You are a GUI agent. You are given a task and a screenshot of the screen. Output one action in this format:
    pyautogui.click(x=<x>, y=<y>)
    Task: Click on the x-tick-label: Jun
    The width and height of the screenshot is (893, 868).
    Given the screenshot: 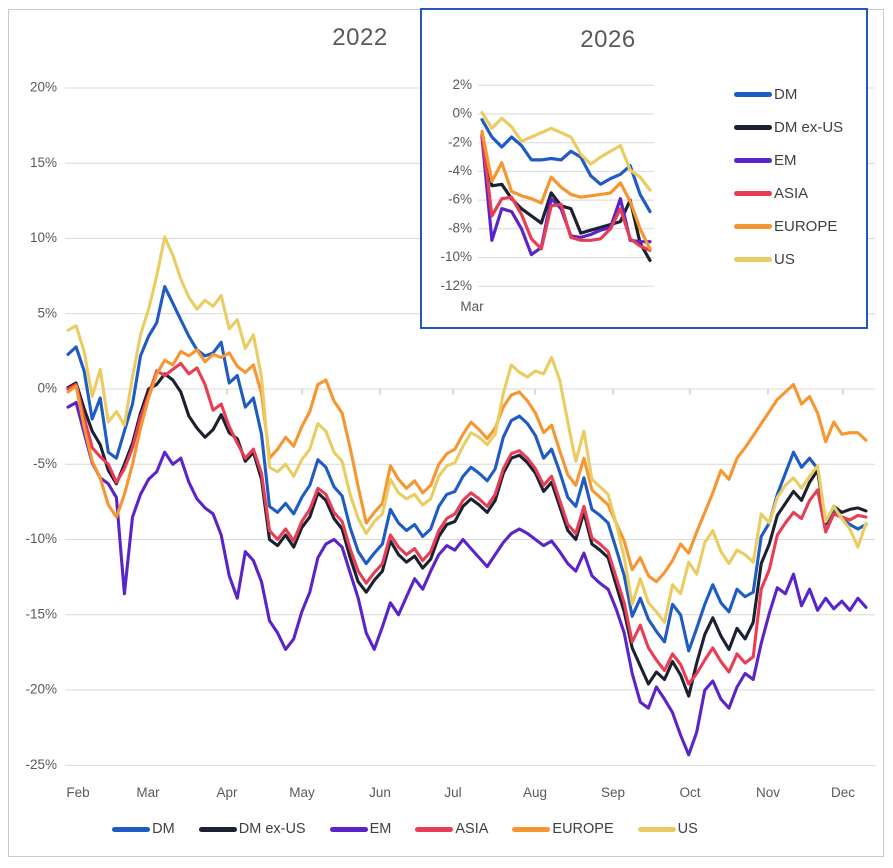 What is the action you would take?
    pyautogui.click(x=380, y=792)
    